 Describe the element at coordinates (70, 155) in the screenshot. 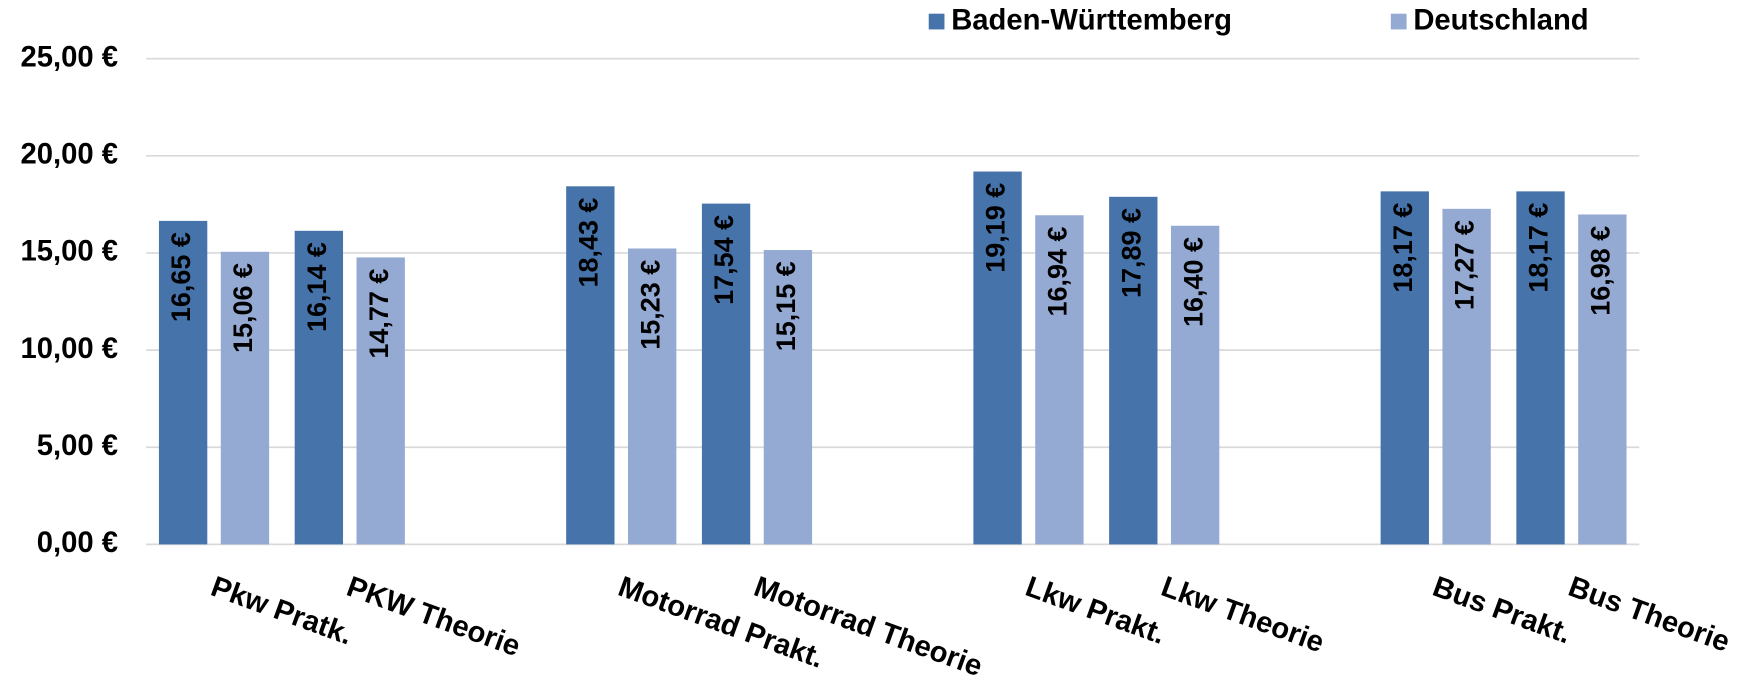

I see `y-tick-label: 20,00 €` at that location.